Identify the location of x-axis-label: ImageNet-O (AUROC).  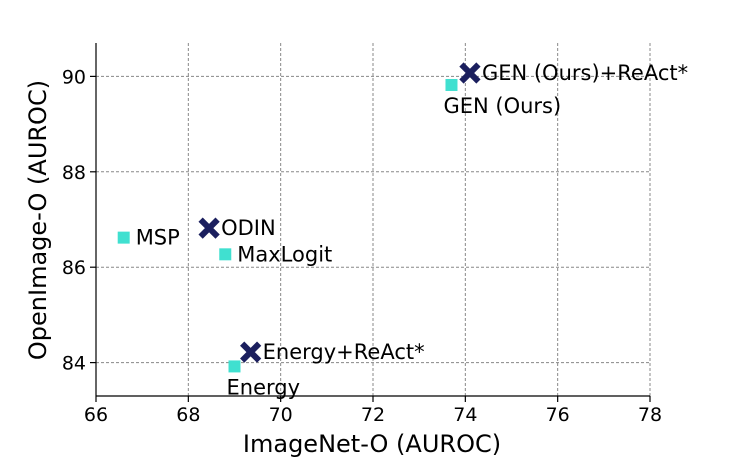
(372, 444).